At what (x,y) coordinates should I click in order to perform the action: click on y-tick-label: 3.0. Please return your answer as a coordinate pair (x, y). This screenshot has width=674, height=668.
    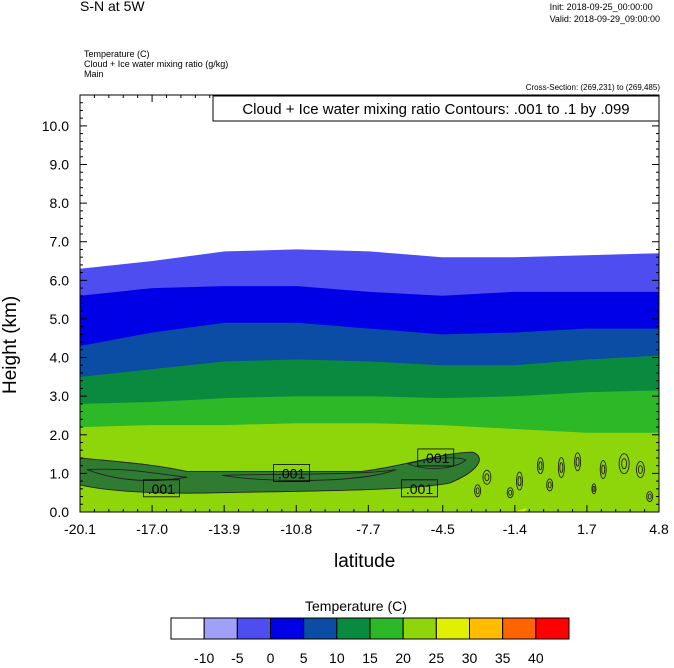
    Looking at the image, I should click on (60, 396).